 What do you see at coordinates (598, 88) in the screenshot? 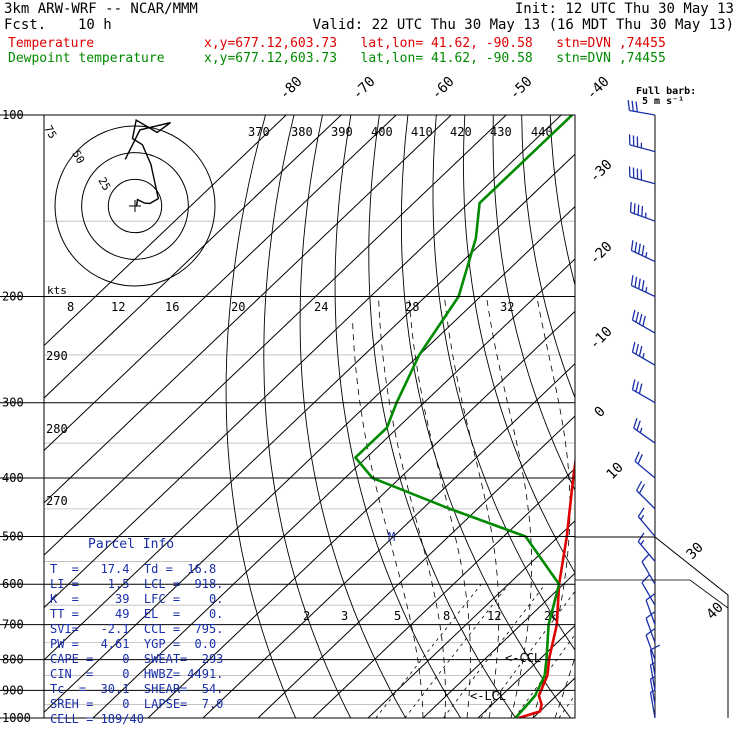
I see `isotherm-label: -40` at bounding box center [598, 88].